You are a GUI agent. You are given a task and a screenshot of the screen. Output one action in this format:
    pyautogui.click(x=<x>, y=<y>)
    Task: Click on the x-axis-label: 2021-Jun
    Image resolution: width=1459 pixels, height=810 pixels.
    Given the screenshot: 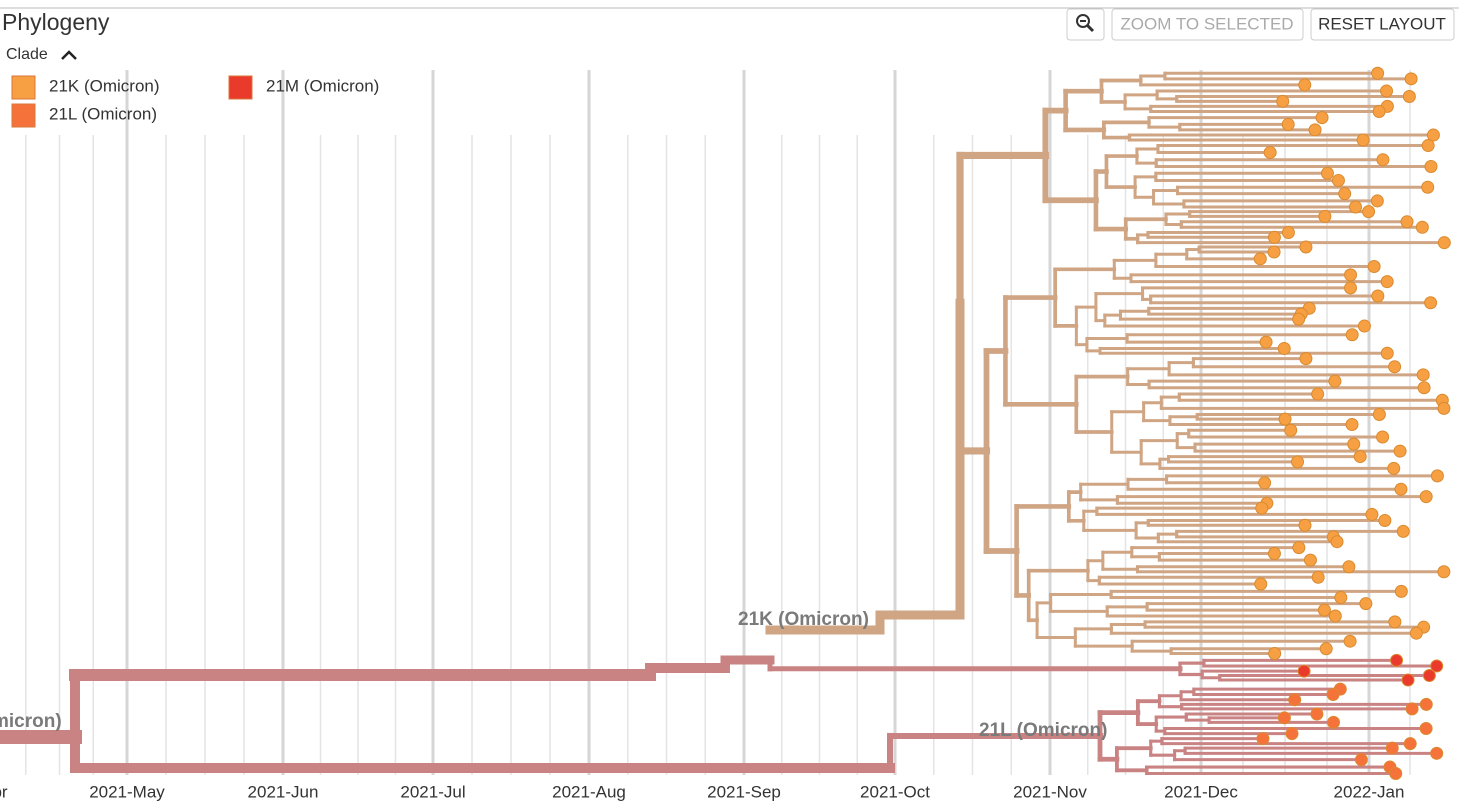 What is the action you would take?
    pyautogui.click(x=283, y=791)
    